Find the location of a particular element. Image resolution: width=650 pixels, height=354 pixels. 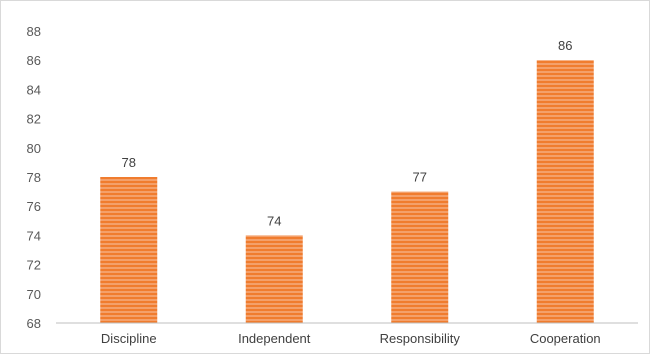

y-tick-label: 78 is located at coordinates (34, 177).